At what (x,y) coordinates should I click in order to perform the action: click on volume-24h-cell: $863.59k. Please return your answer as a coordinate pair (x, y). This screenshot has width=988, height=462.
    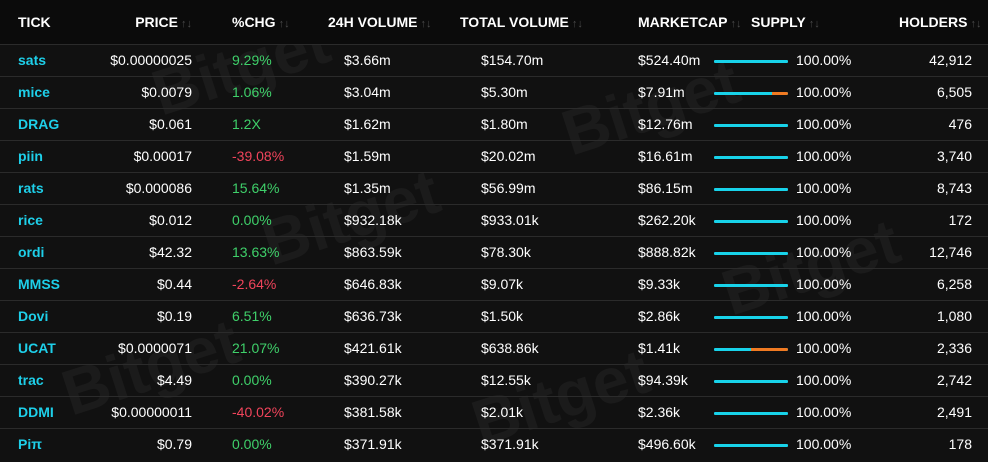
    Looking at the image, I should click on (373, 252).